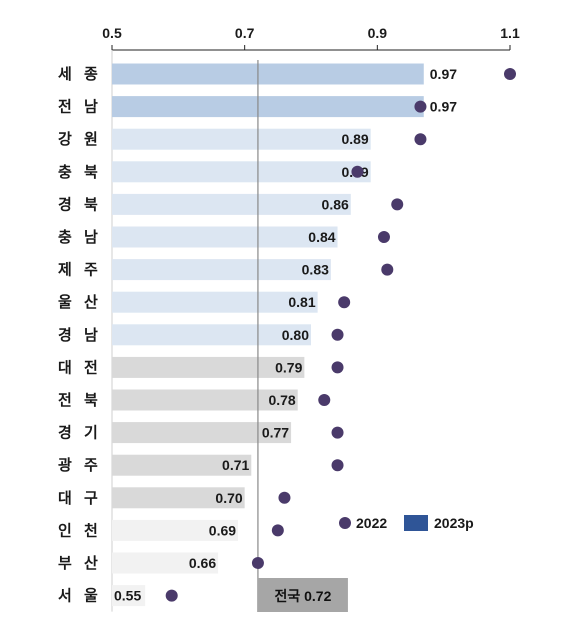 Image resolution: width=563 pixels, height=635 pixels. I want to click on category-label: 대 구, so click(80, 498).